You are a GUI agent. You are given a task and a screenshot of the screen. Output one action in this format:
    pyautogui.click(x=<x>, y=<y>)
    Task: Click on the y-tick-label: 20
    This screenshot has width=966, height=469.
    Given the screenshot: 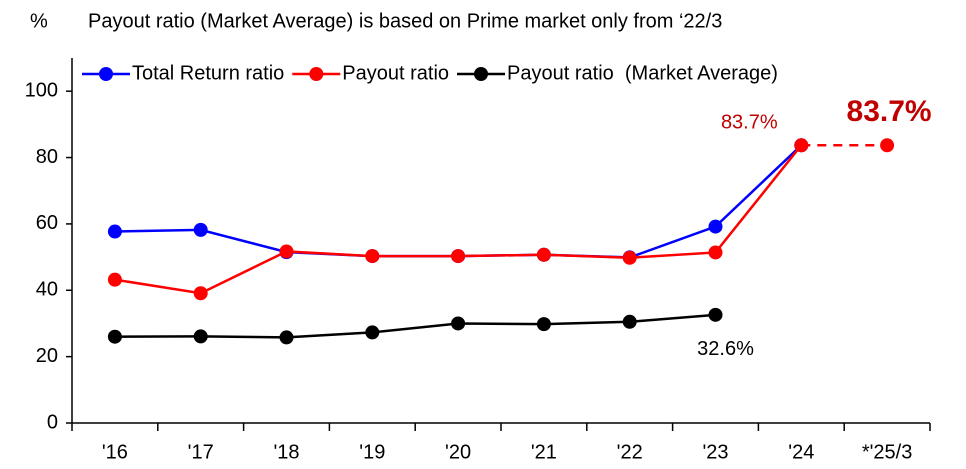 What is the action you would take?
    pyautogui.click(x=47, y=356)
    